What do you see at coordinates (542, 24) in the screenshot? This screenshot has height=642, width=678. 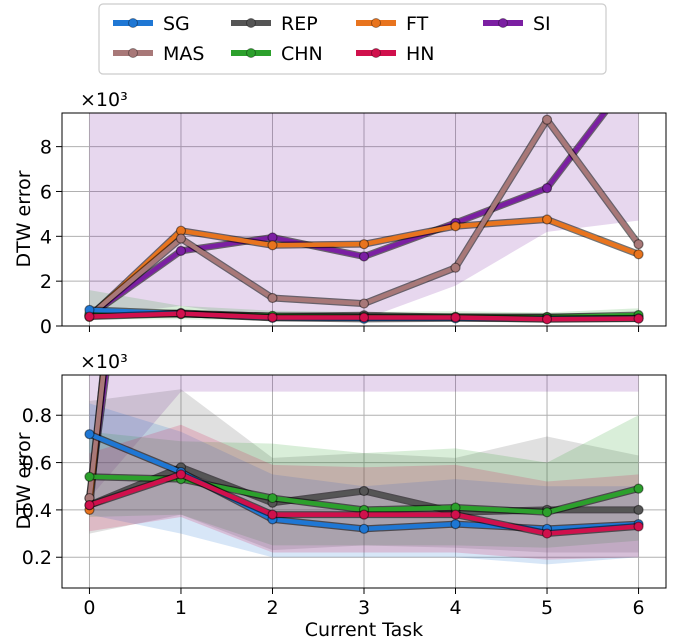 I see `legend-label: SI` at bounding box center [542, 24].